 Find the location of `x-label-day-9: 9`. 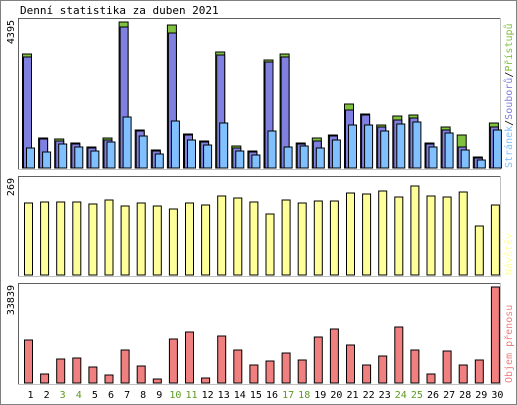

x-label-day-9: 9 is located at coordinates (159, 395).